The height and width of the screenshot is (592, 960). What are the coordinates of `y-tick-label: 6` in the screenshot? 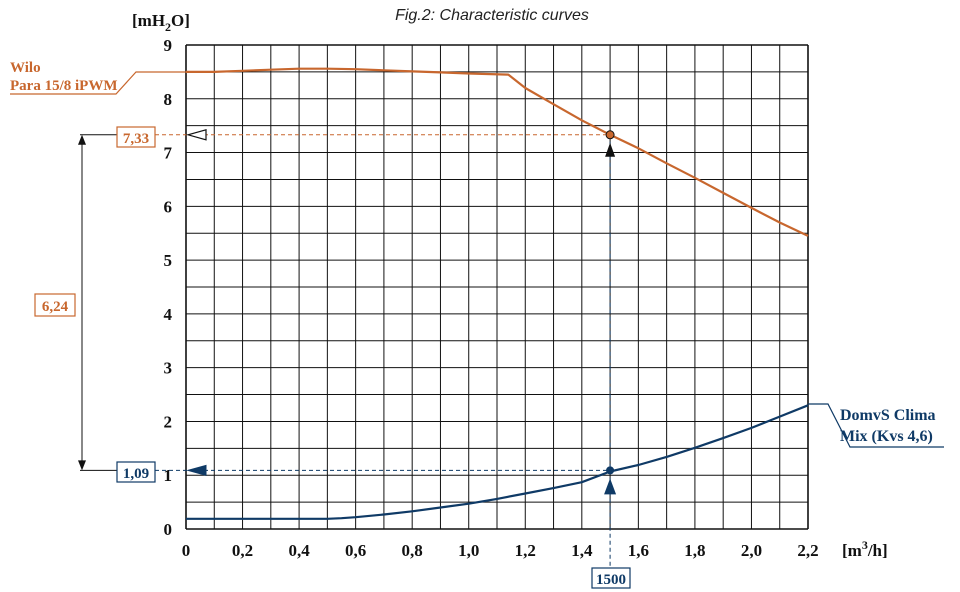 It's located at (168, 206).